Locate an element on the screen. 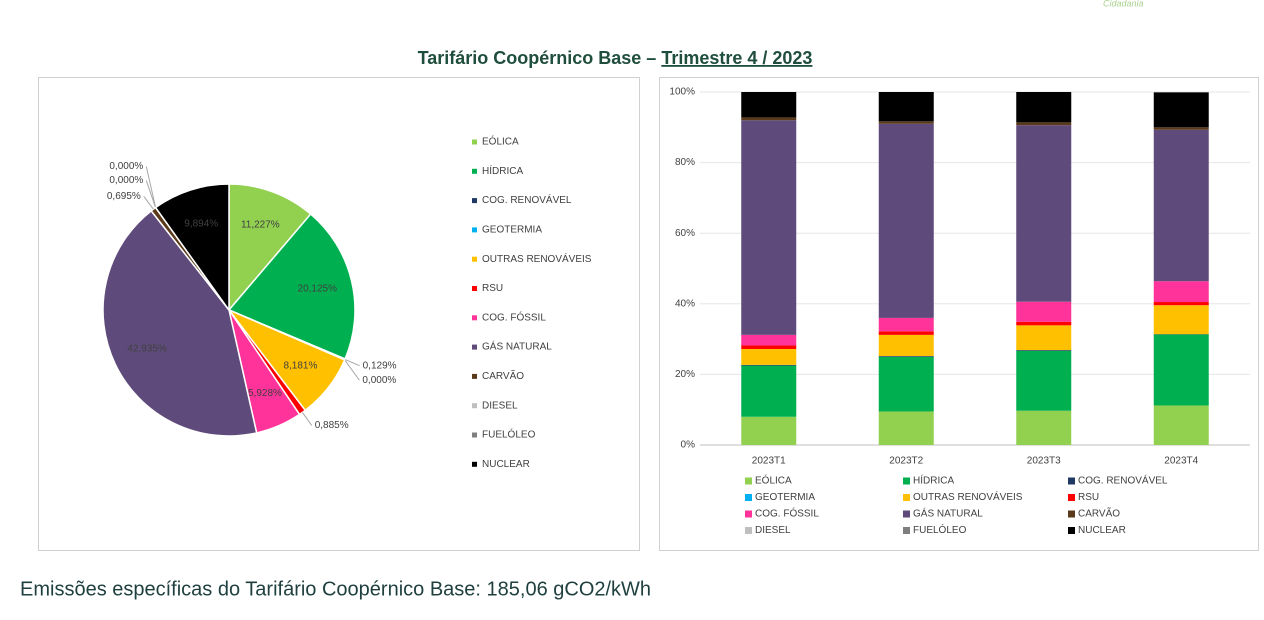  y-tick-label: 20% is located at coordinates (685, 374).